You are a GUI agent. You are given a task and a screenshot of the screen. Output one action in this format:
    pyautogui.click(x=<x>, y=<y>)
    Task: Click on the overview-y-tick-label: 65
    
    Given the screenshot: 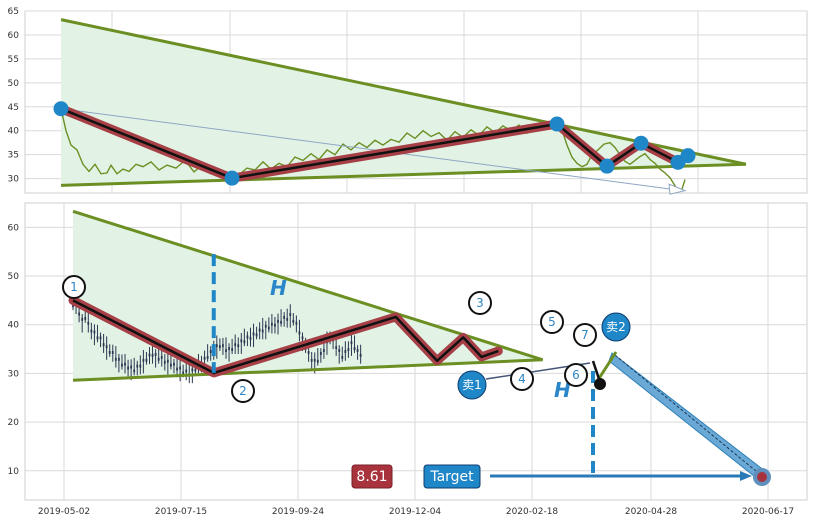 What is the action you would take?
    pyautogui.click(x=13, y=12)
    